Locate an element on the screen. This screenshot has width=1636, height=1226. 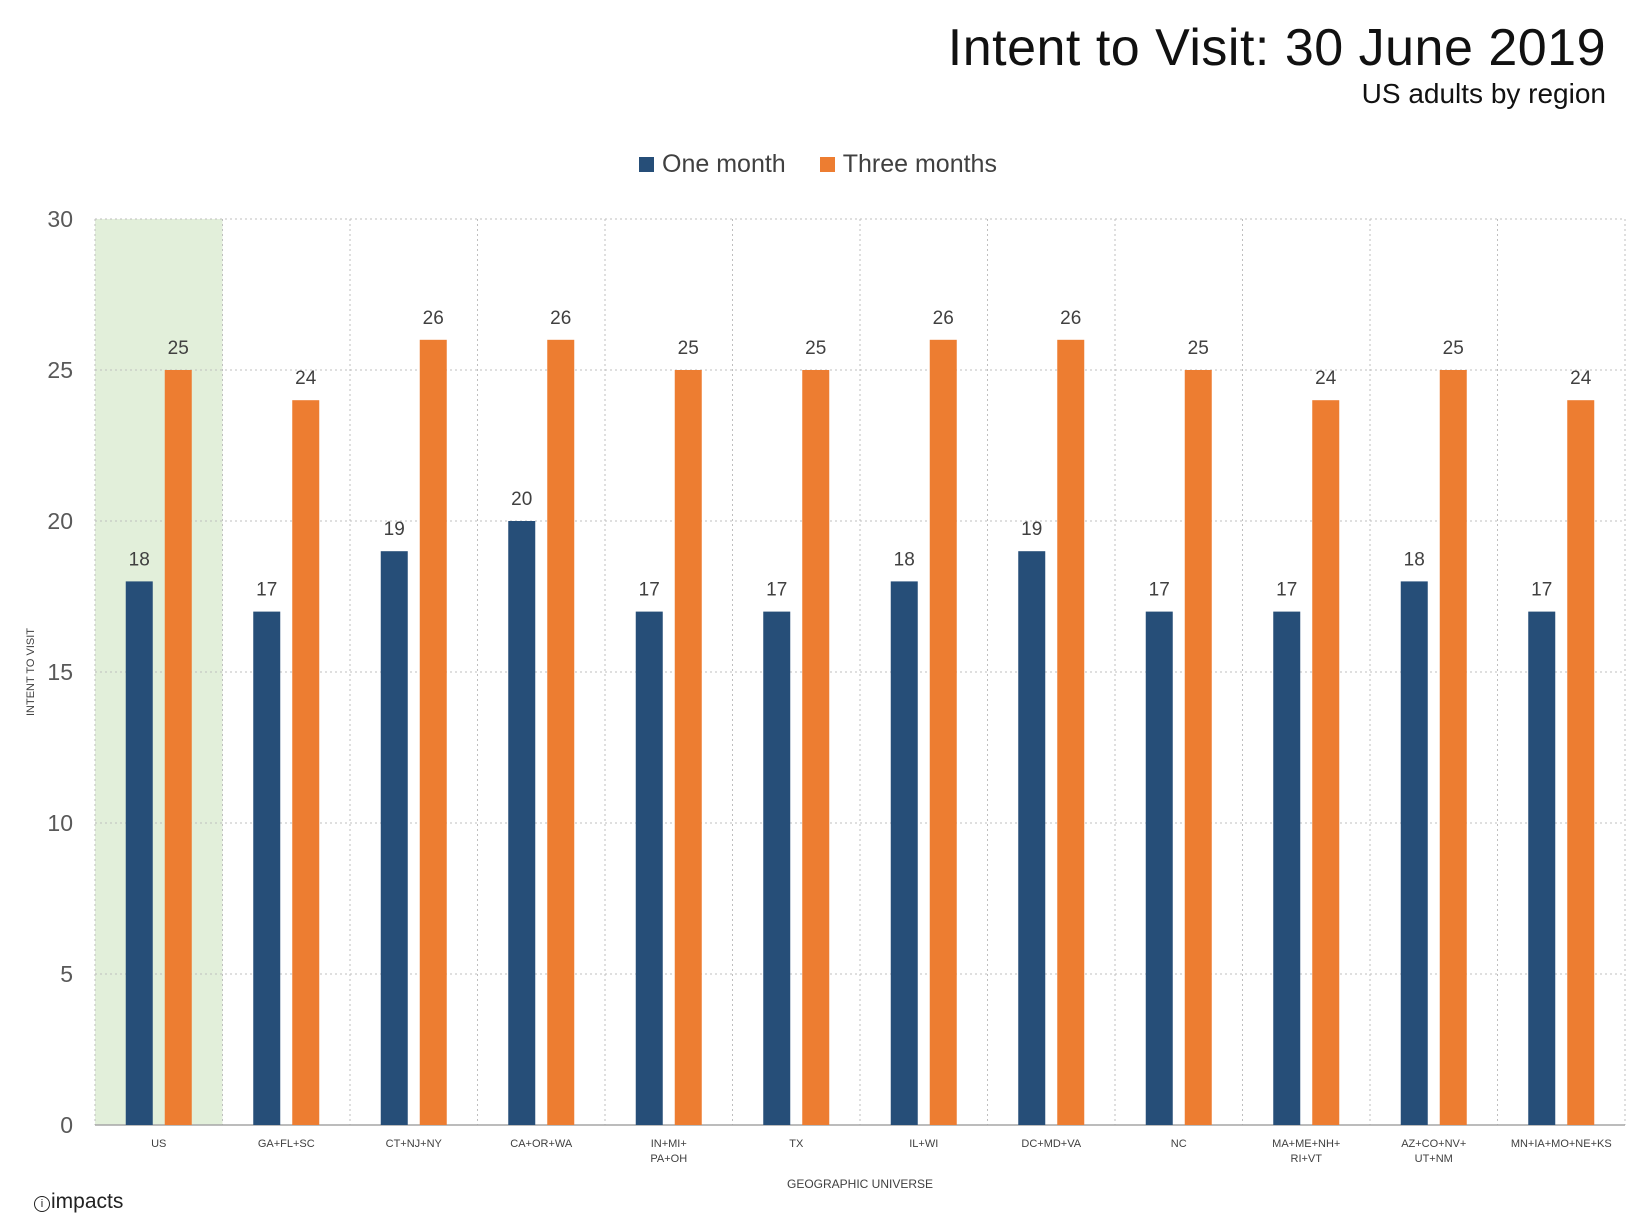
chart-legend: One month Three months is located at coordinates (818, 164).